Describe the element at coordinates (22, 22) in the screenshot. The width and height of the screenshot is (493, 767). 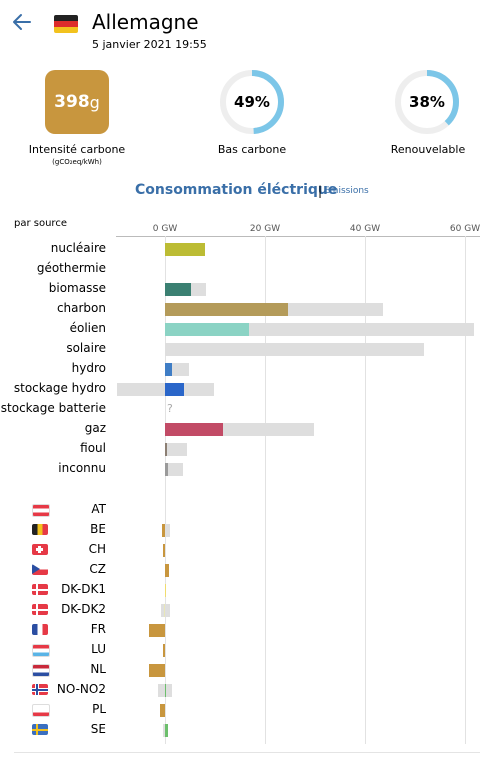
I see `back-arrow-icon` at that location.